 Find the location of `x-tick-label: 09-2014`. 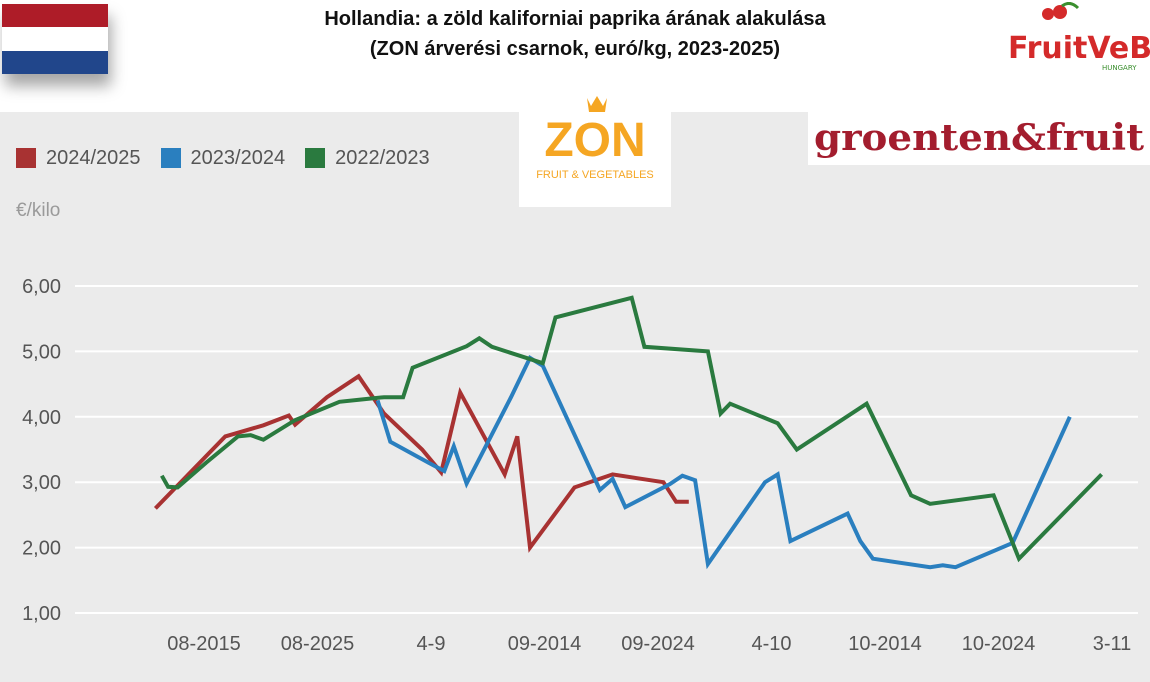

x-tick-label: 09-2014 is located at coordinates (544, 644).